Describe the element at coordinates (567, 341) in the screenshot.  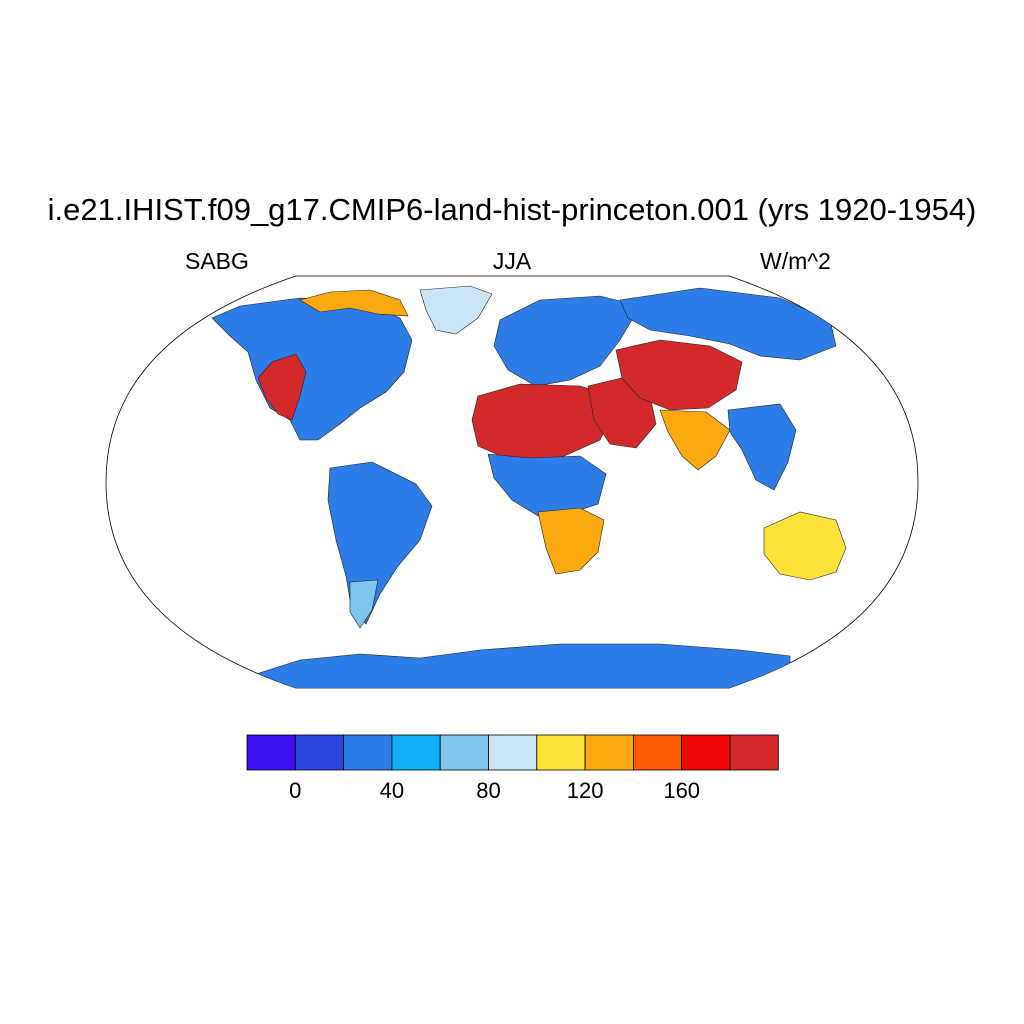
I see `region-europe` at that location.